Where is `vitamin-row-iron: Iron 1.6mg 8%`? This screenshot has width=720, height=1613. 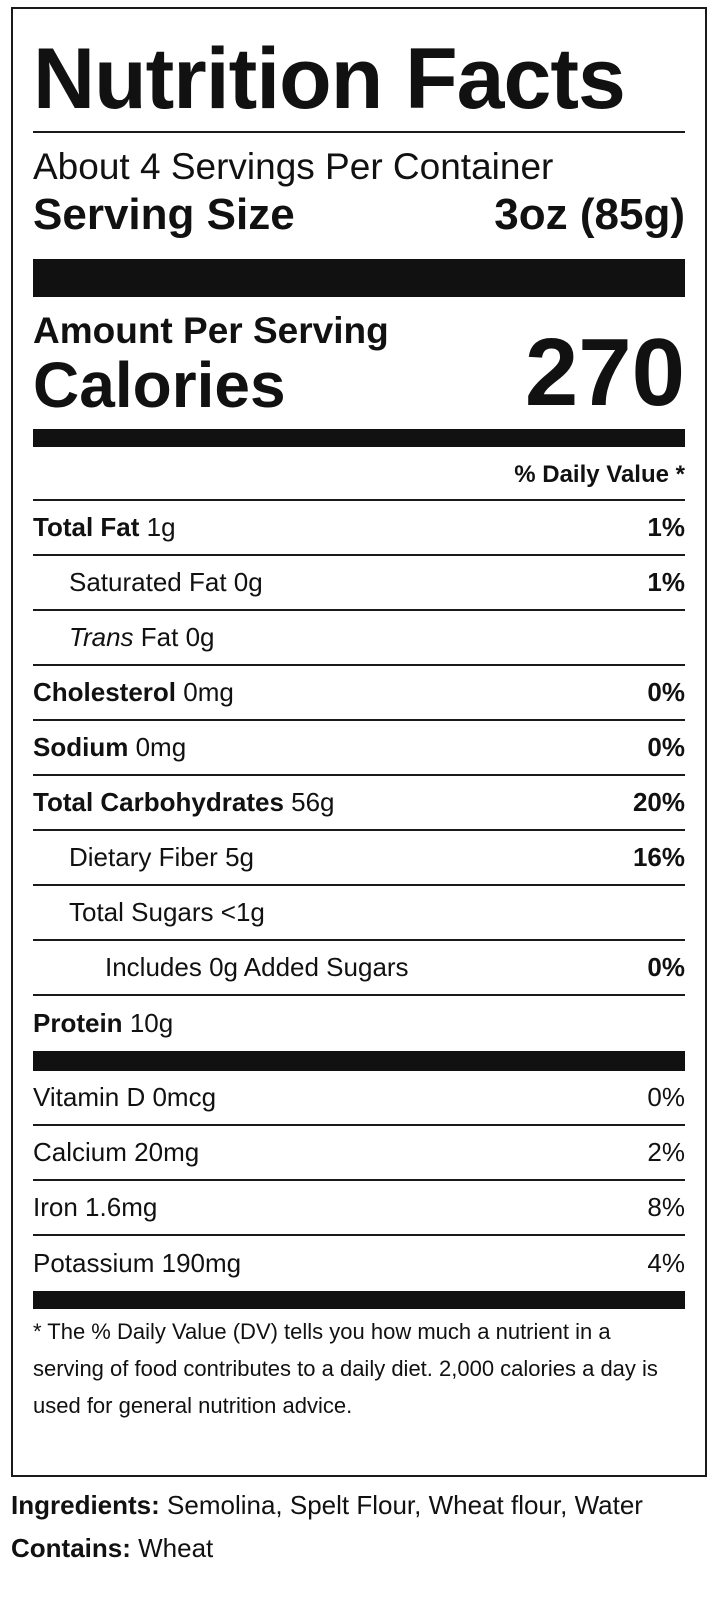
vitamin-row-iron: Iron 1.6mg 8% is located at coordinates (359, 1208).